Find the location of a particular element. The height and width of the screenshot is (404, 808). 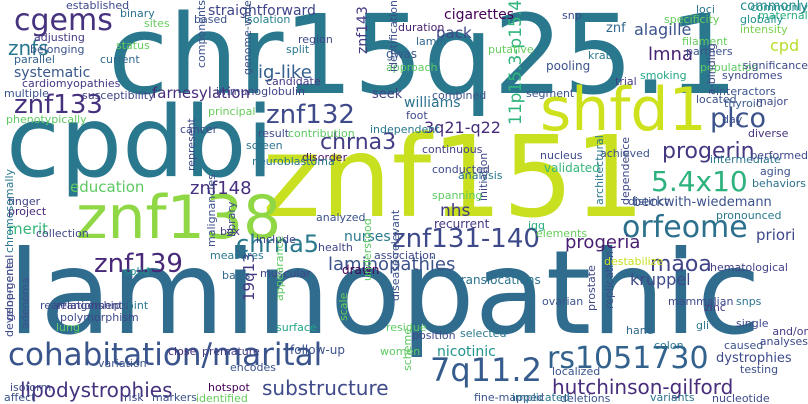

cloud-word: lung is located at coordinates (68, 327).